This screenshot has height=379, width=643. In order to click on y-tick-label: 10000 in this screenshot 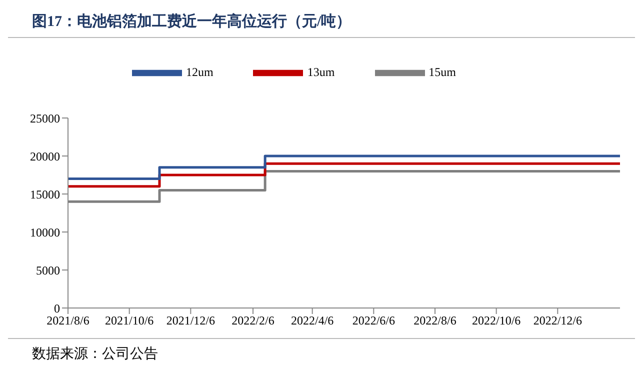, I will do `click(45, 232)`.